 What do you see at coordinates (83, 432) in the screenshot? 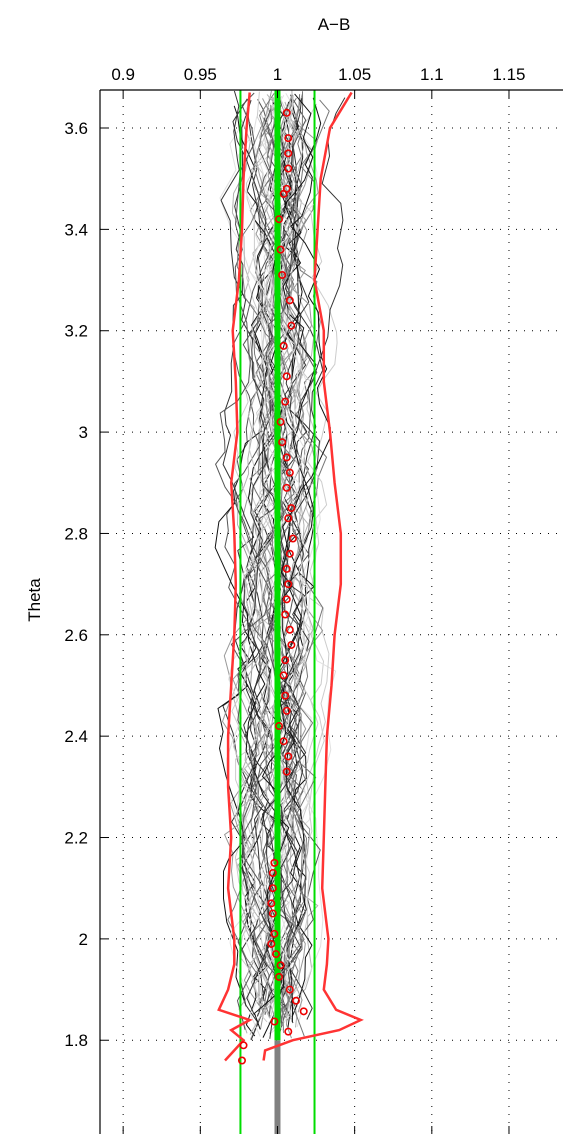
I see `y-tick-label: 3` at bounding box center [83, 432].